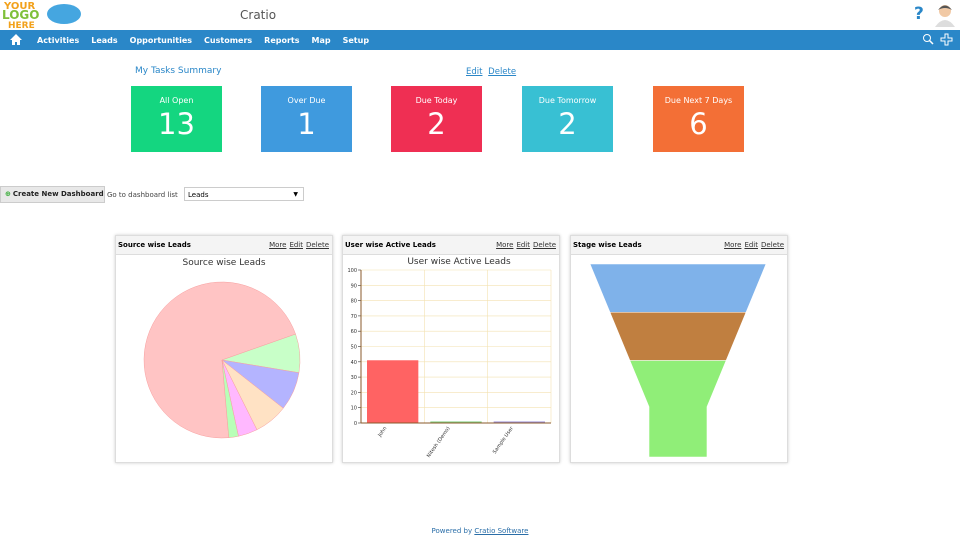 The height and width of the screenshot is (540, 960). What do you see at coordinates (58, 194) in the screenshot?
I see `button-label: Create New Dashboard` at bounding box center [58, 194].